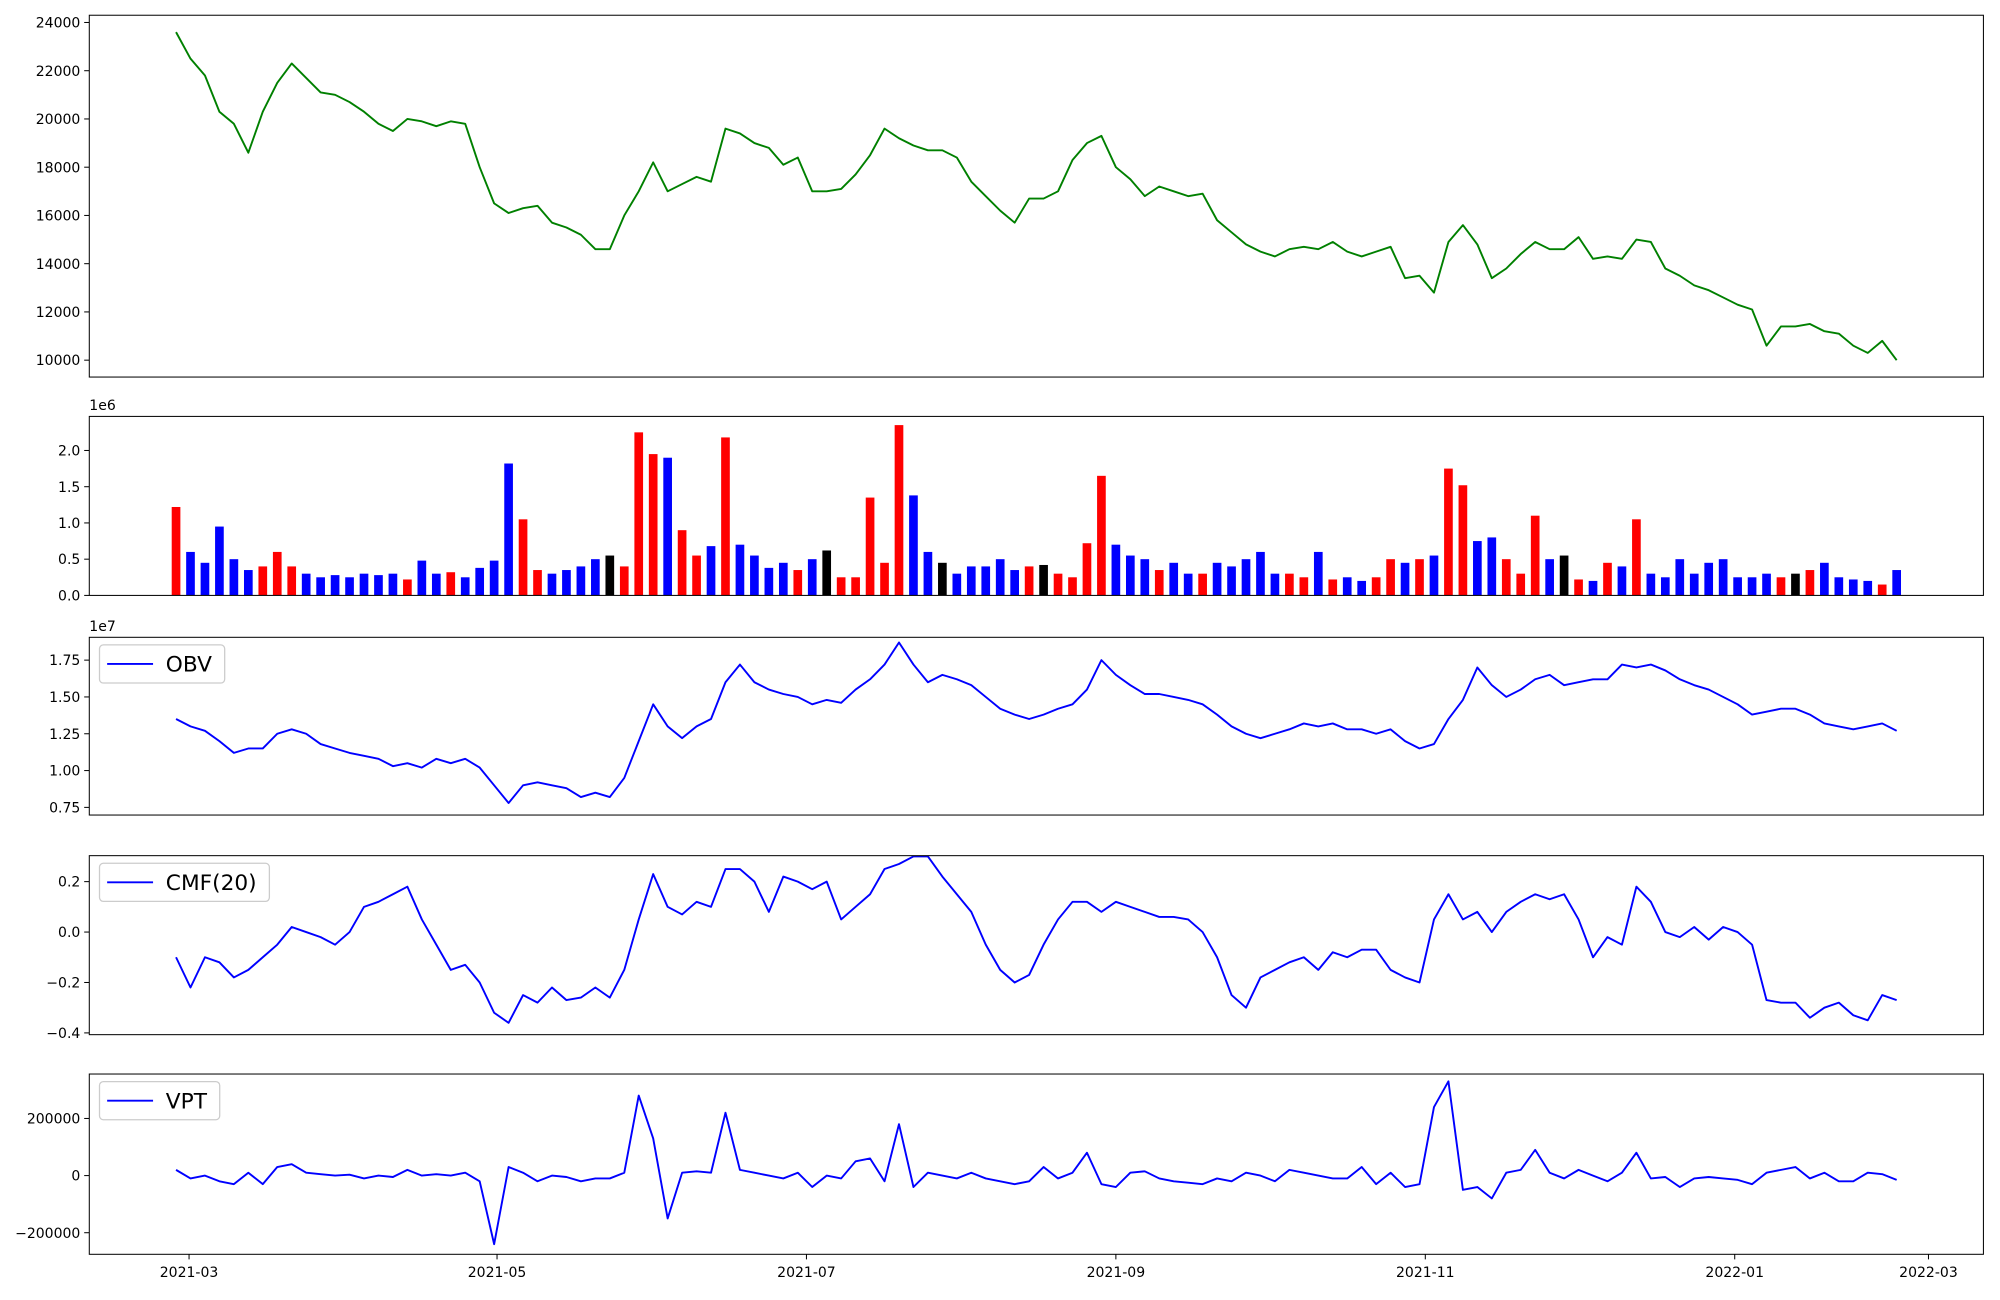 The image size is (2000, 1300). Describe the element at coordinates (69, 488) in the screenshot. I see `y-tick-label: 1.5` at that location.